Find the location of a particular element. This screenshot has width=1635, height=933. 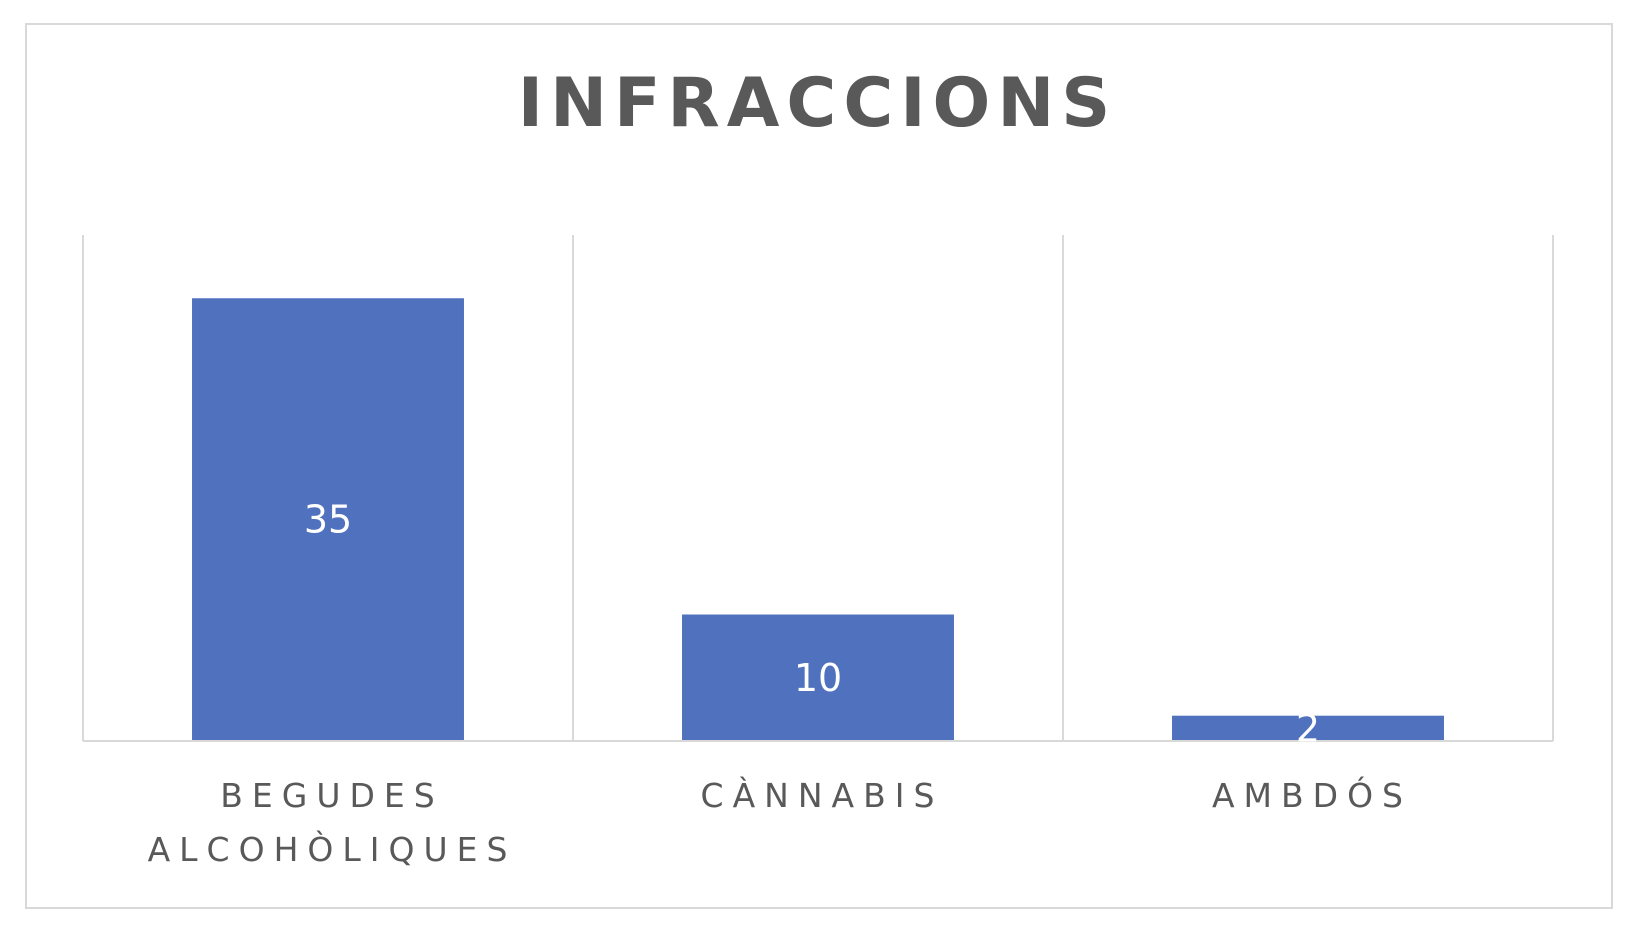

data-label: 10 is located at coordinates (818, 678).